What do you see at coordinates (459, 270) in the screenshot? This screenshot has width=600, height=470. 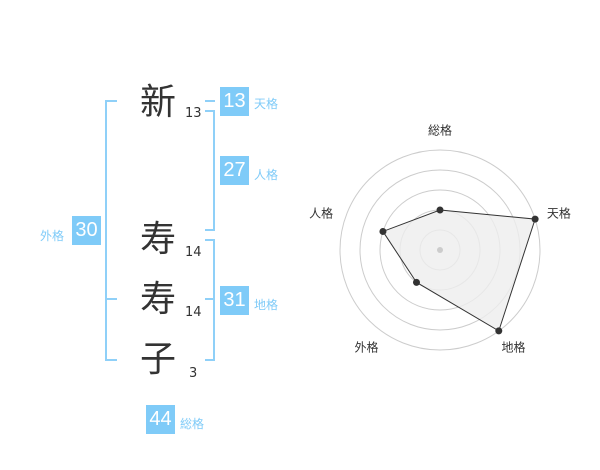 I see `radar-polygon` at bounding box center [459, 270].